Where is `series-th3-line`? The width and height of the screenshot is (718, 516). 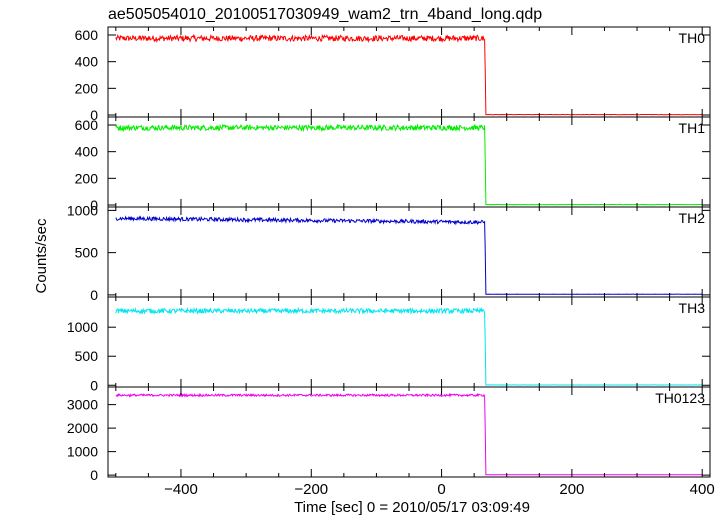
series-th3-line is located at coordinates (409, 346).